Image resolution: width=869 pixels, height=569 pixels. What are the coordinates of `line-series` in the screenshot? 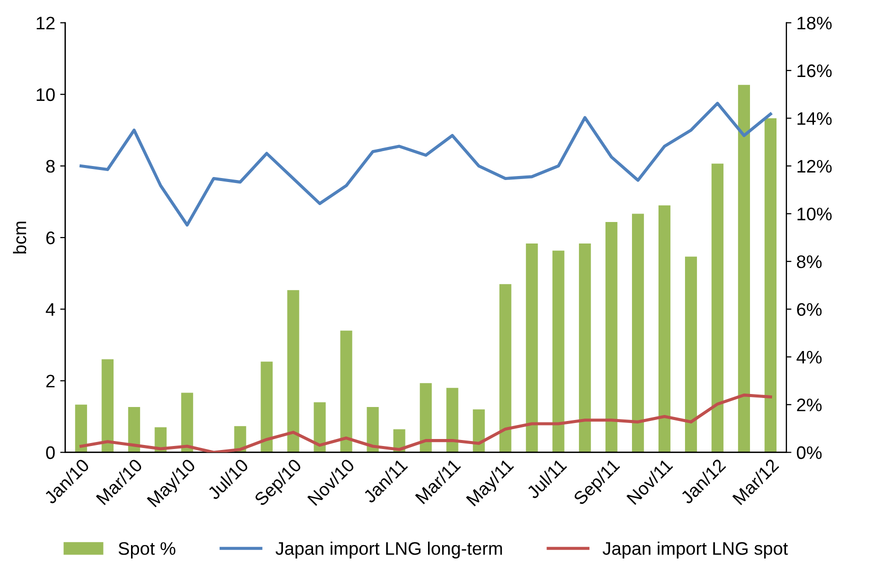 It's located at (426, 423).